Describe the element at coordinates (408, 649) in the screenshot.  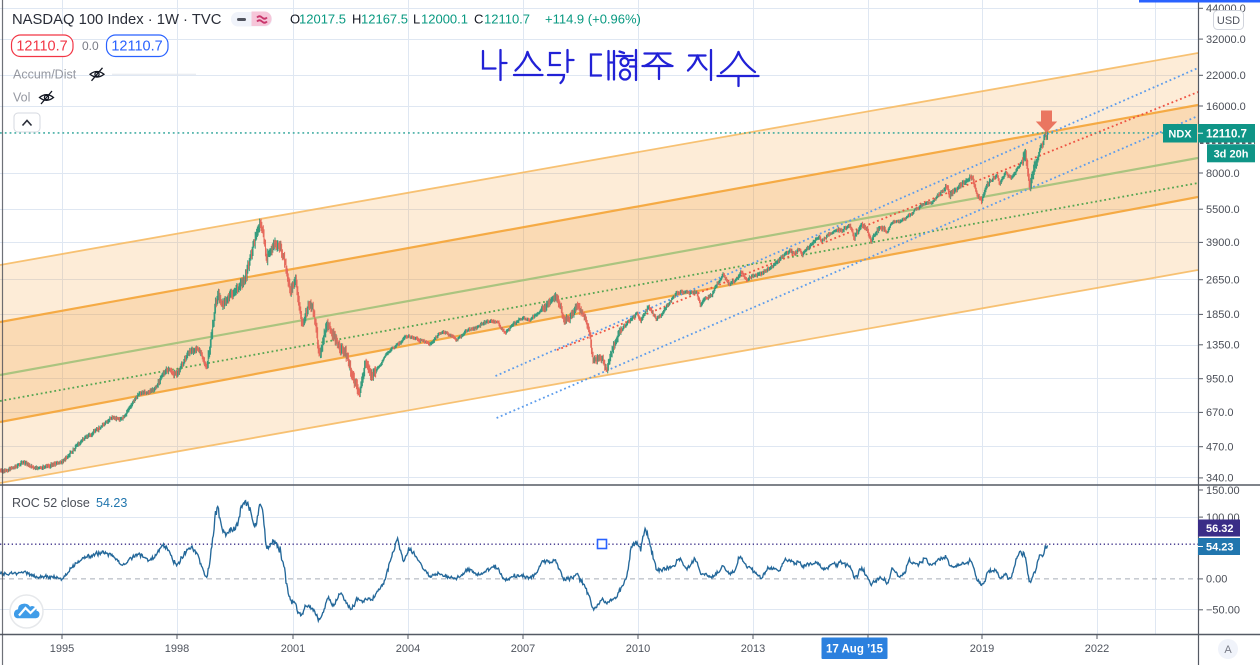
I see `svg-text: 2004` at that location.